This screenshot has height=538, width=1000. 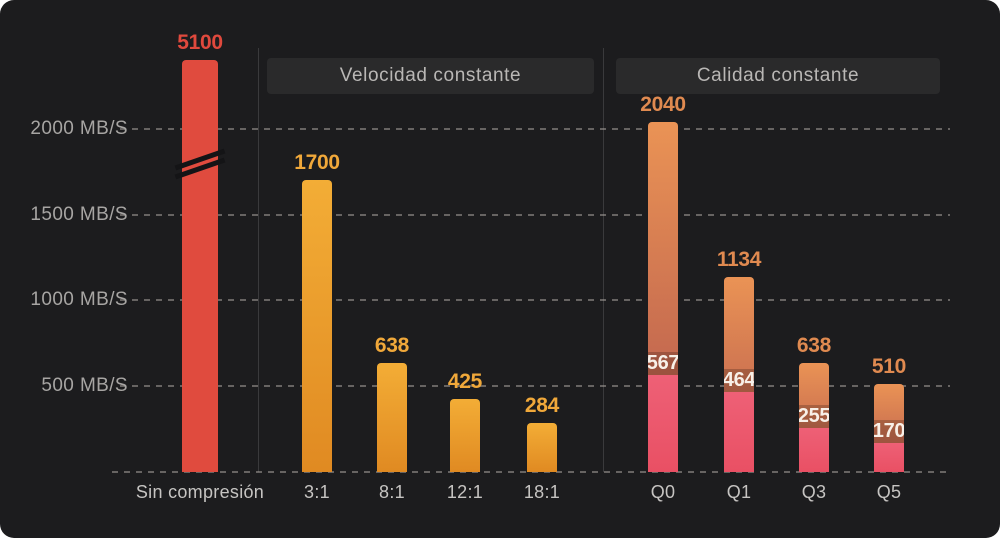 What do you see at coordinates (465, 492) in the screenshot?
I see `x-axis-label-12:1: 12:1` at bounding box center [465, 492].